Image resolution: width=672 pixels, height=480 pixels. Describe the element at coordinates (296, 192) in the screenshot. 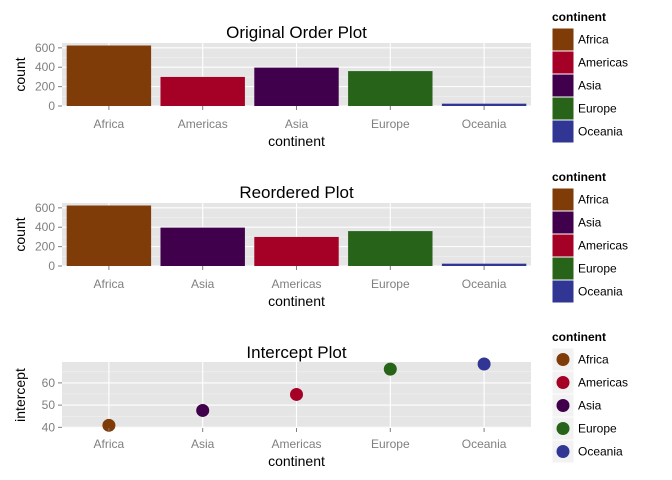

I see `chart-title: Reordered Plot` at that location.